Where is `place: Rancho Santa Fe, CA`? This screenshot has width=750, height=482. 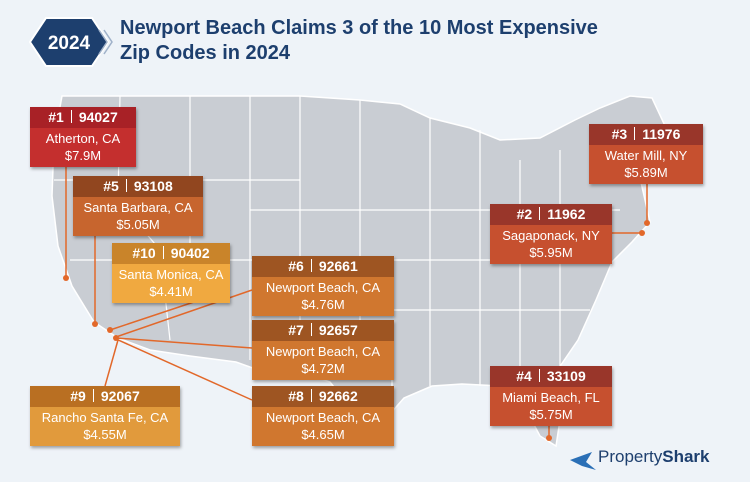 place: Rancho Santa Fe, CA is located at coordinates (105, 417).